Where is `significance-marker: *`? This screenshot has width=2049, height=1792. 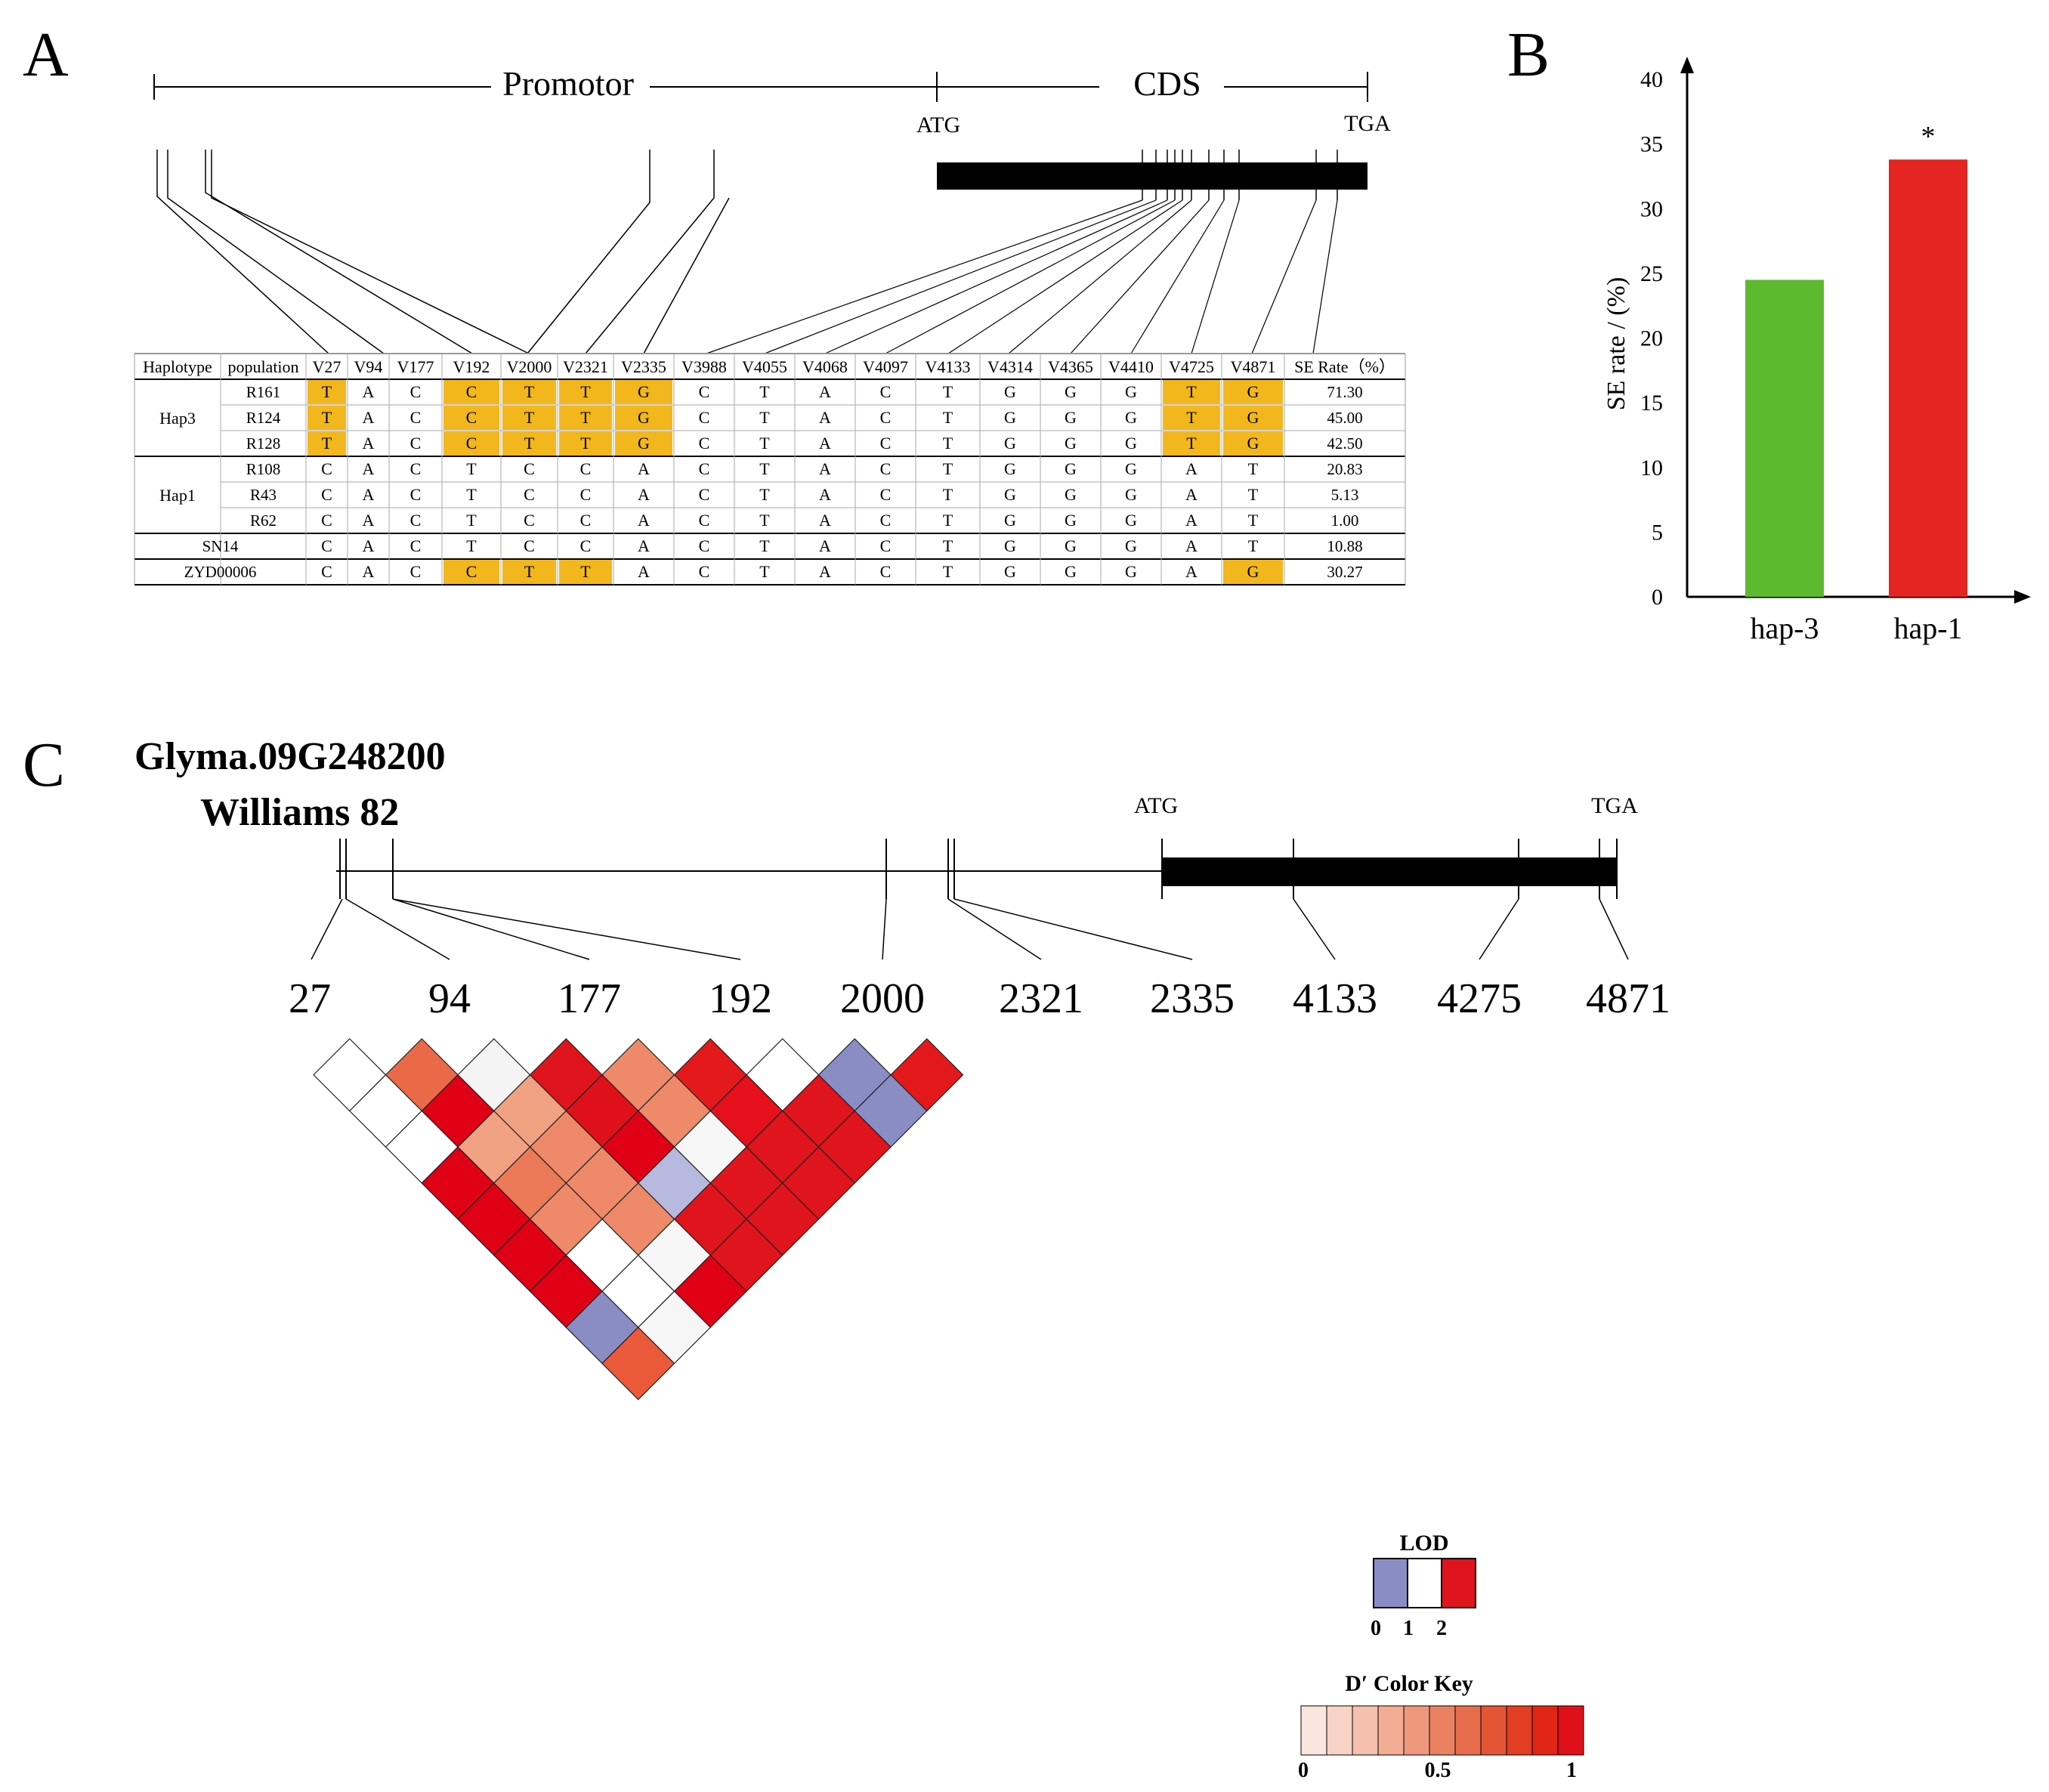
significance-marker: * is located at coordinates (1929, 137).